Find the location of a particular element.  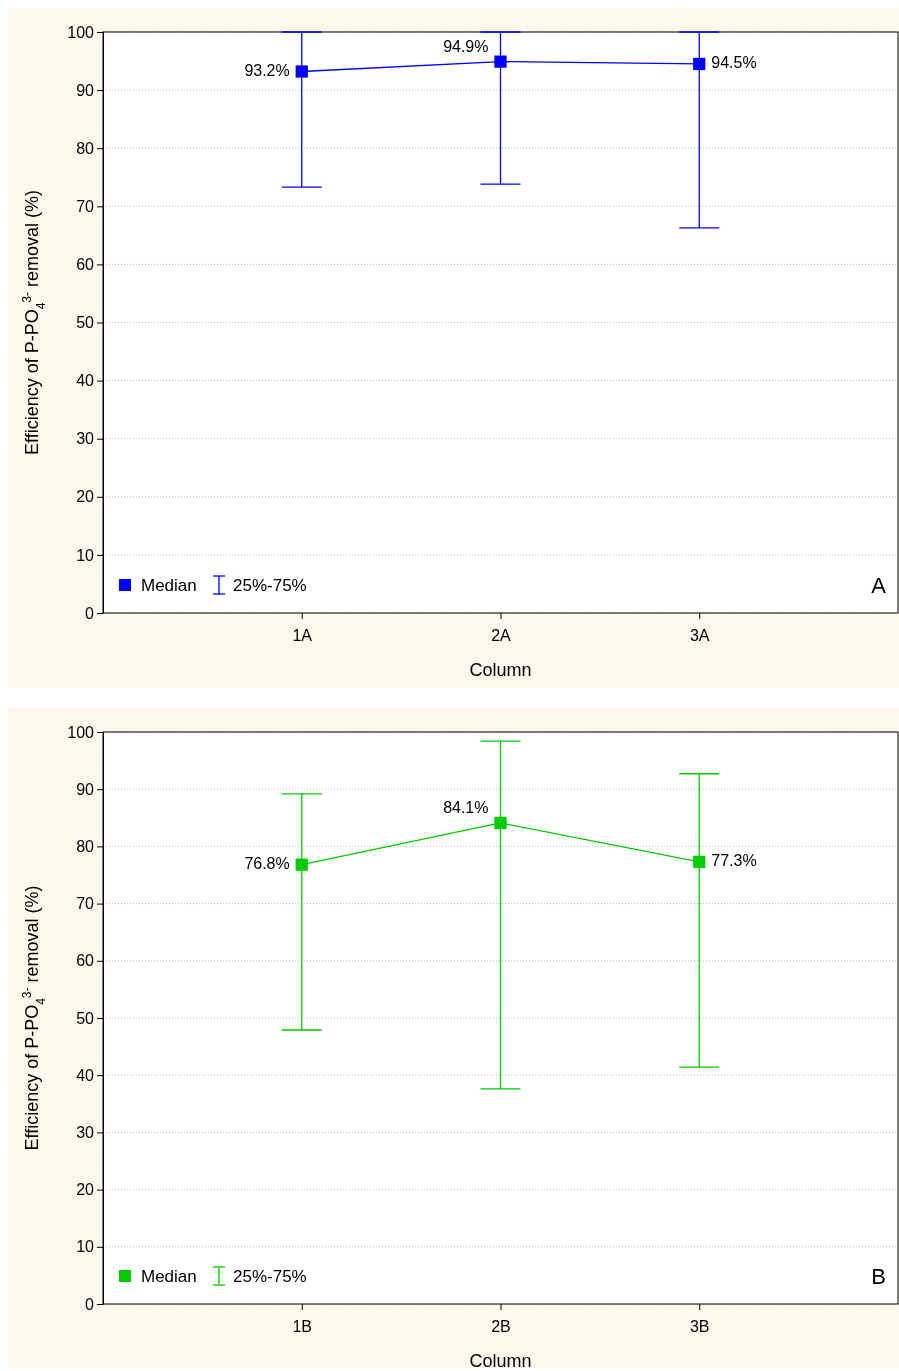

data-label: 77.3% is located at coordinates (734, 860).